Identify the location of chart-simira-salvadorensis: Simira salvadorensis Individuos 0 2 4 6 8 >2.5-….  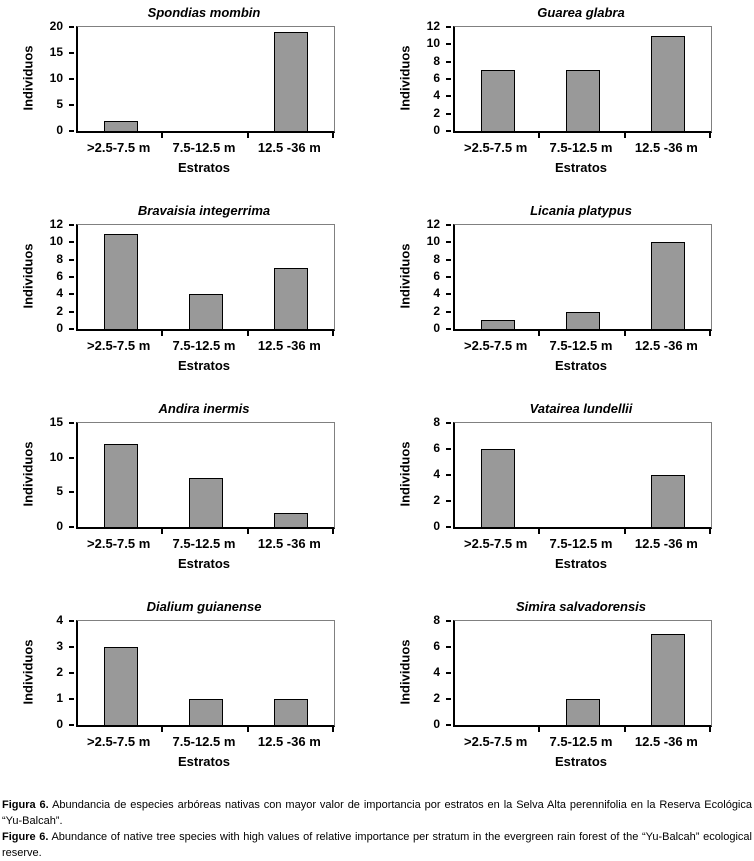
(565, 693).